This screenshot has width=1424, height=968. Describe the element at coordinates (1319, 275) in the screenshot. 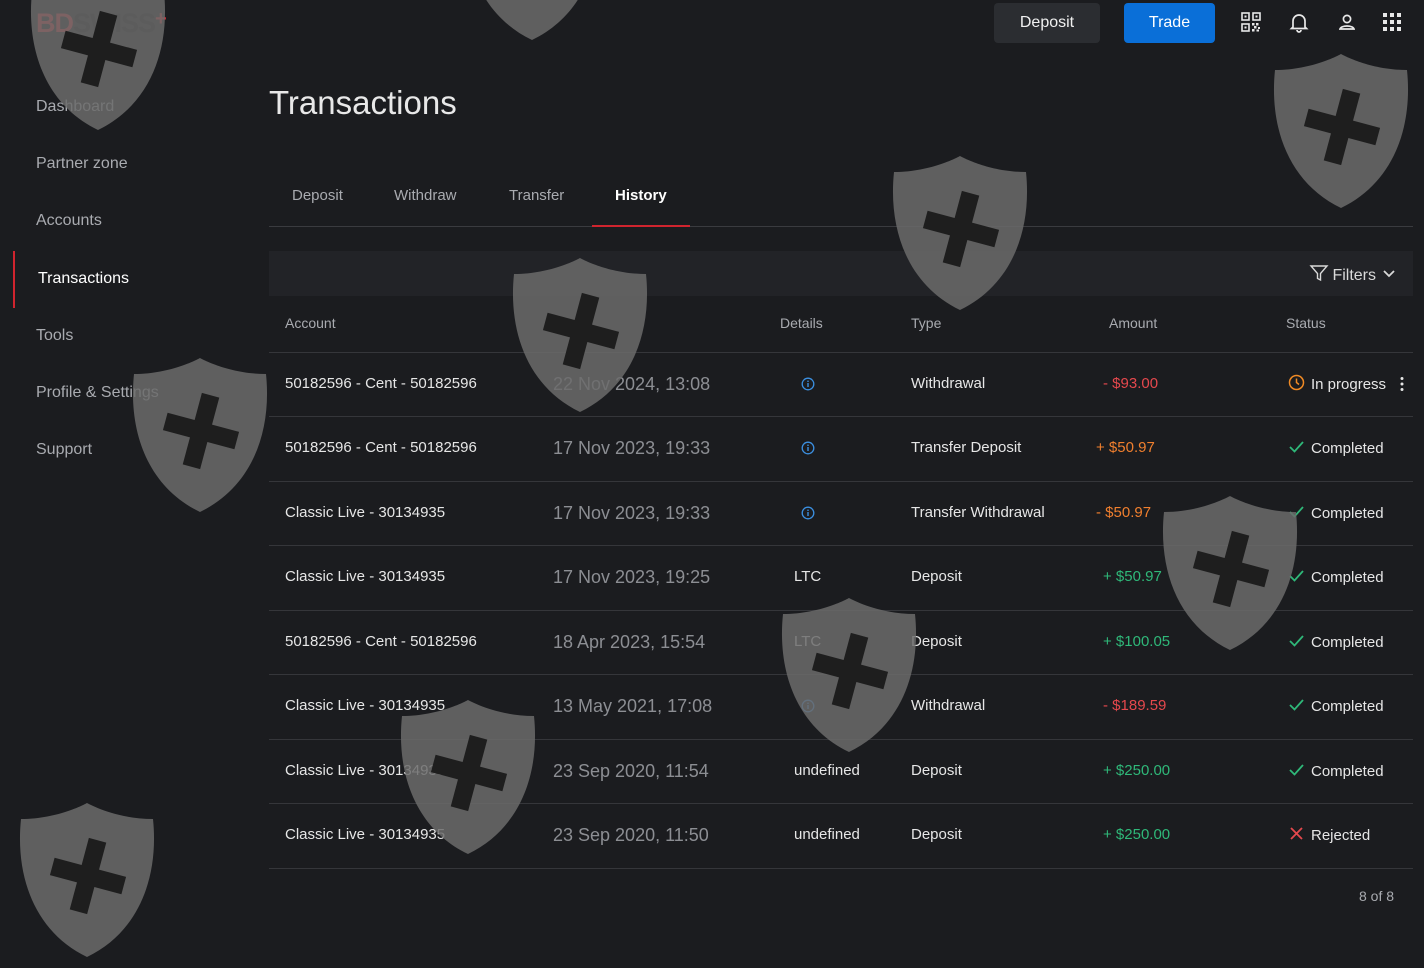

I see `filter-funnel-icon` at that location.